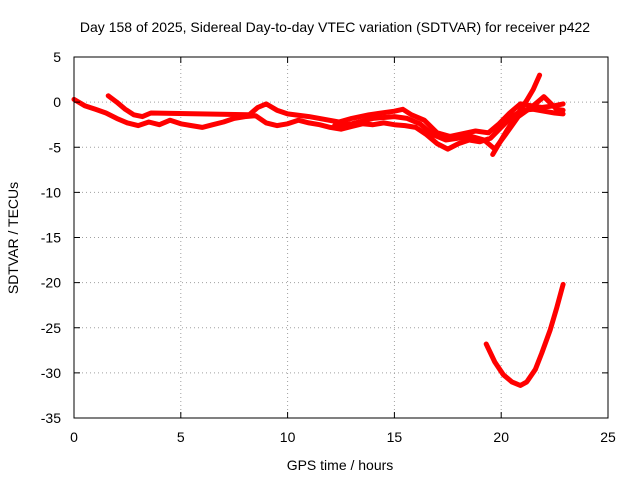 The height and width of the screenshot is (480, 640). Describe the element at coordinates (51, 418) in the screenshot. I see `y-tick-label: -35` at that location.